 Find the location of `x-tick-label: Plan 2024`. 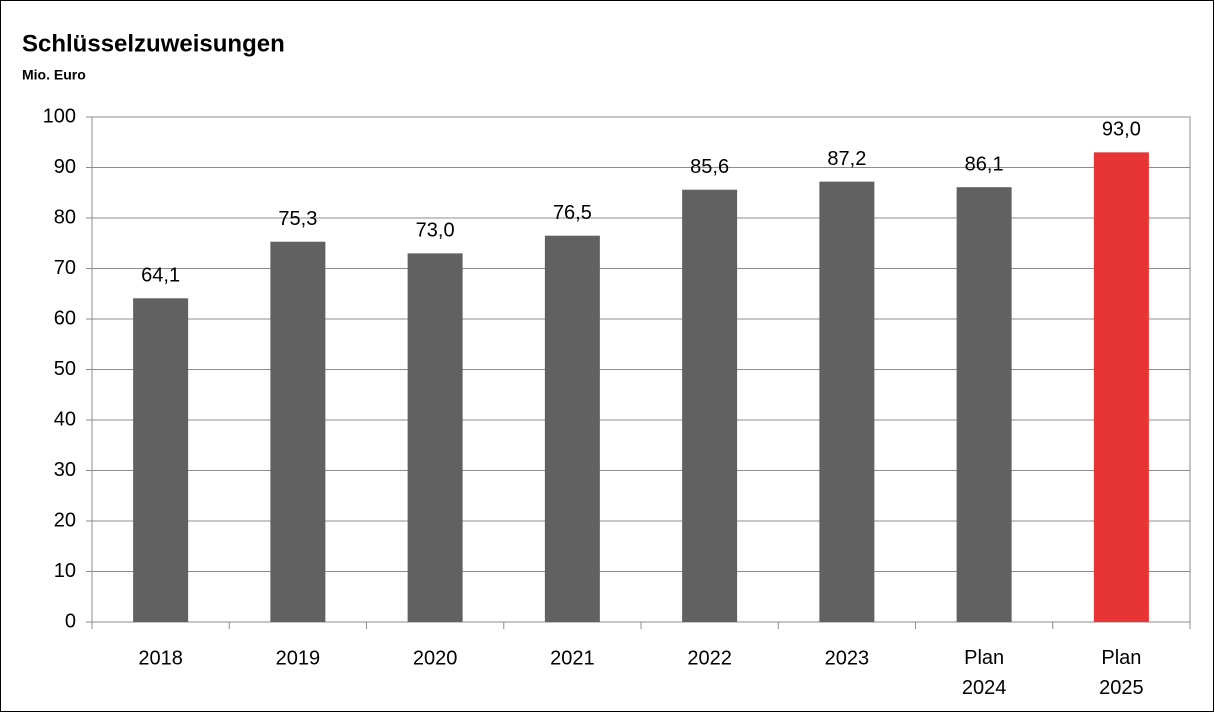

x-tick-label: Plan 2024 is located at coordinates (984, 673).